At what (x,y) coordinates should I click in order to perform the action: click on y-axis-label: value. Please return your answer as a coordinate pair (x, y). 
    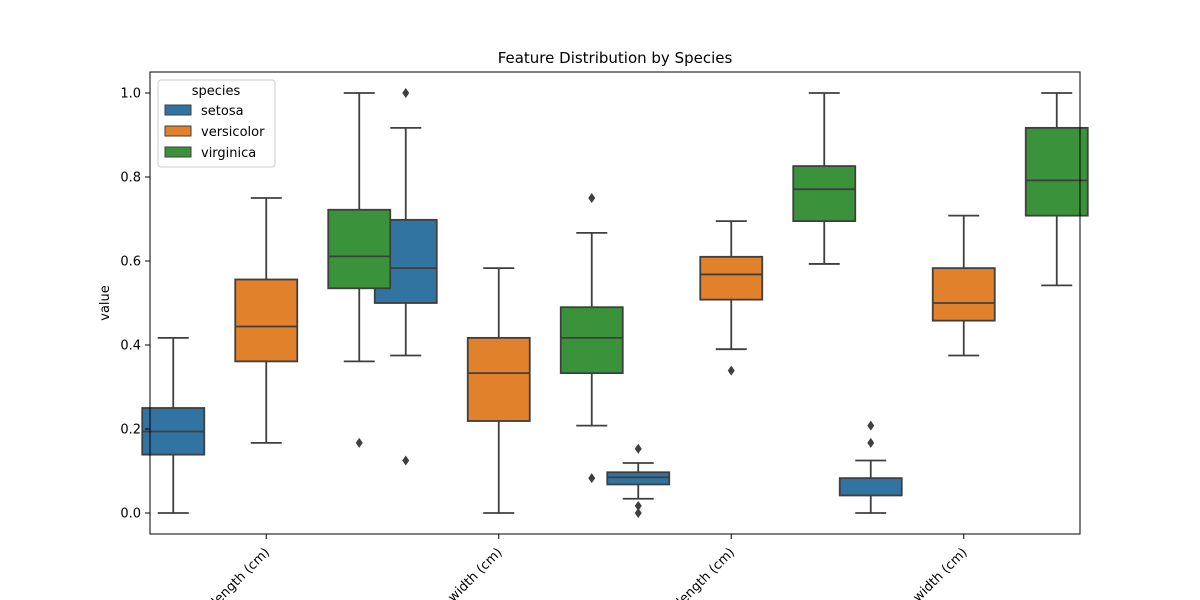
    Looking at the image, I should click on (105, 303).